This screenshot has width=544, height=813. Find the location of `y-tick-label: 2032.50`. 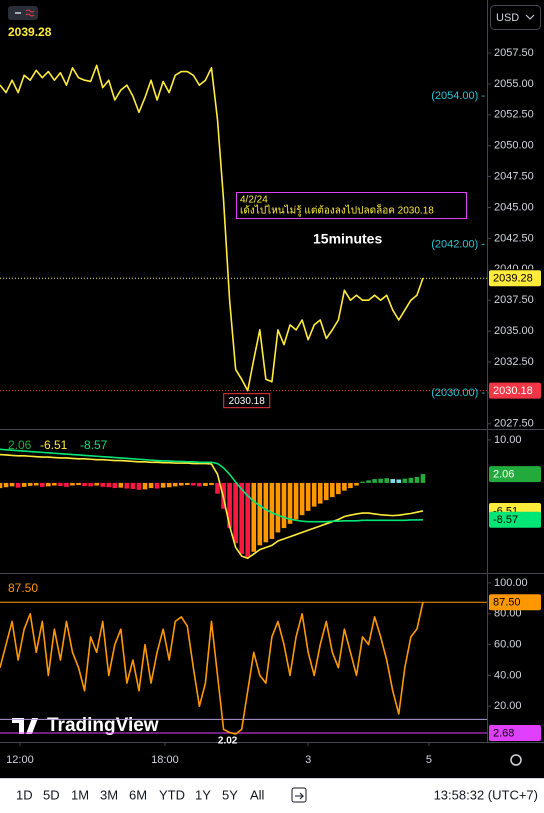

y-tick-label: 2032.50 is located at coordinates (514, 362).